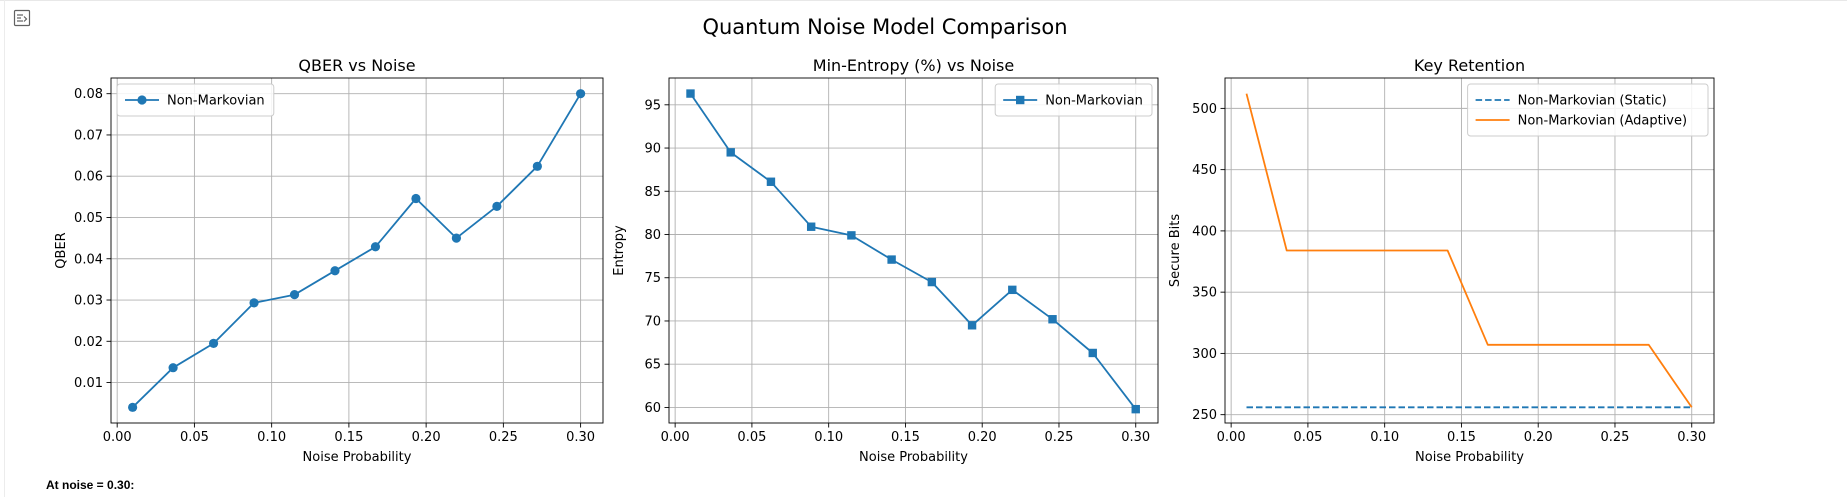 The image size is (1847, 497). What do you see at coordinates (1204, 231) in the screenshot?
I see `y-tick-label: 400` at bounding box center [1204, 231].